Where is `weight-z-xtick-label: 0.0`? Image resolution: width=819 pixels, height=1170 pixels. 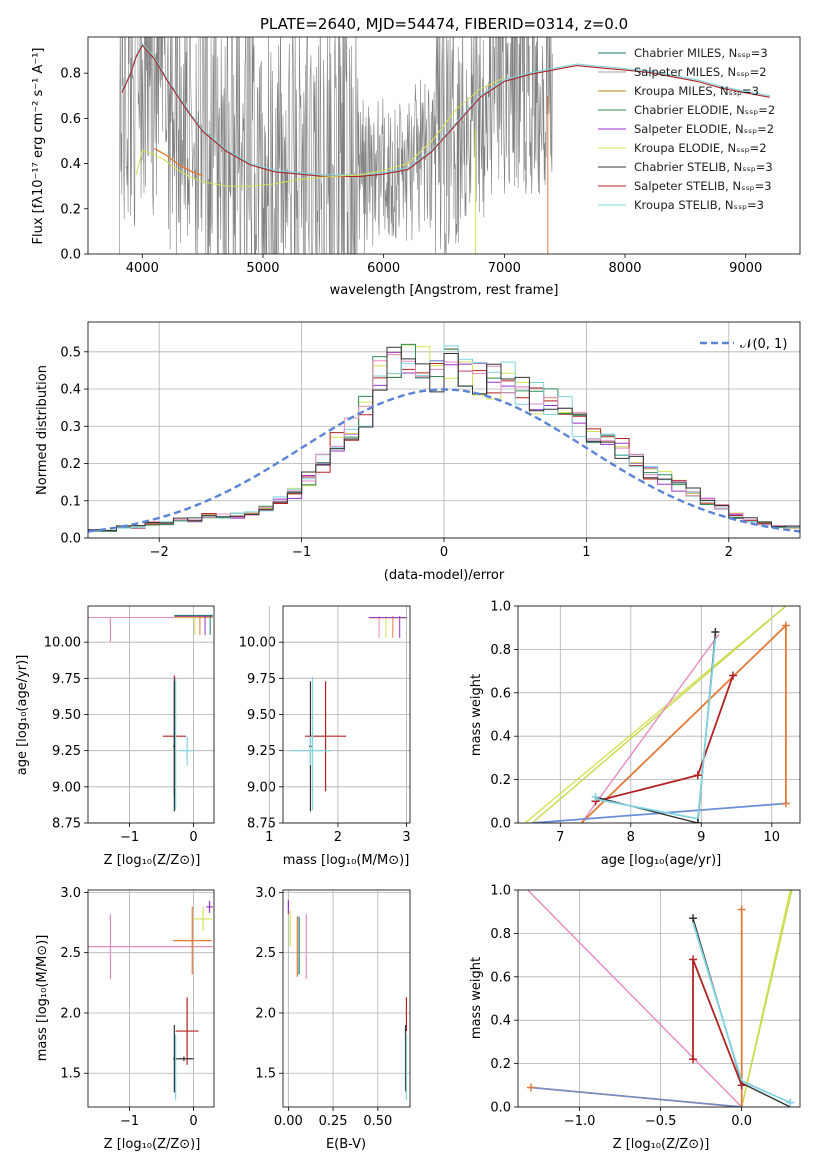 weight-z-xtick-label: 0.0 is located at coordinates (741, 1121).